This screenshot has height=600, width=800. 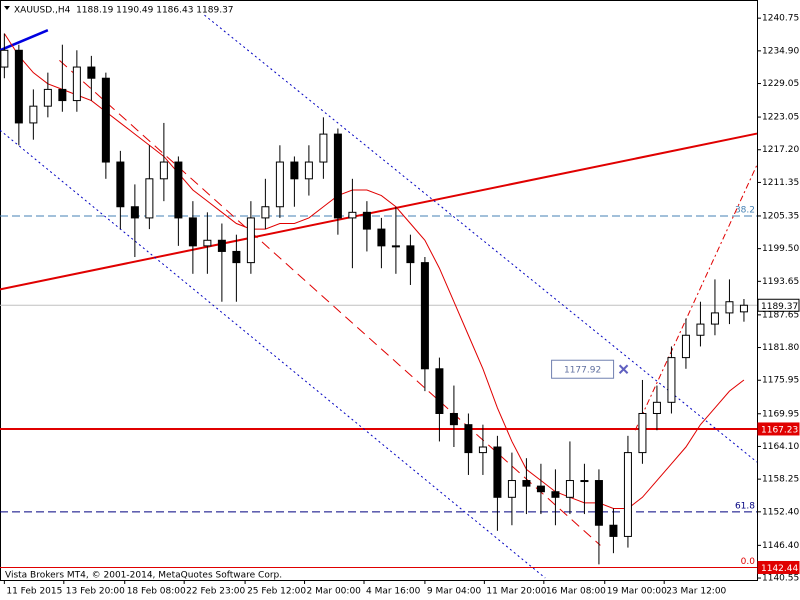 I want to click on x-tick-label: 25 Feb 12:00, so click(x=276, y=592).